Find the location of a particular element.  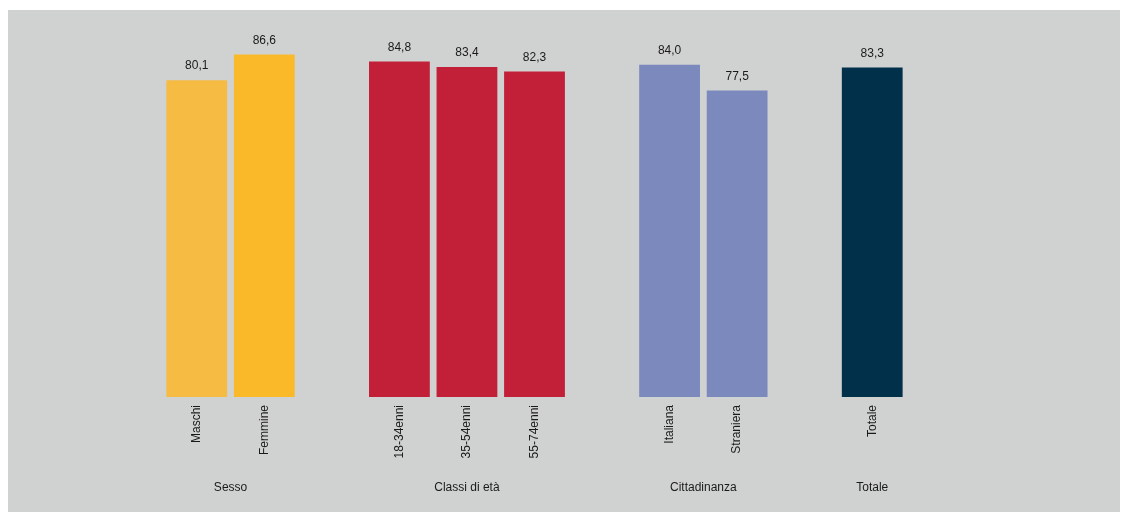

text: Sesso is located at coordinates (230, 487).